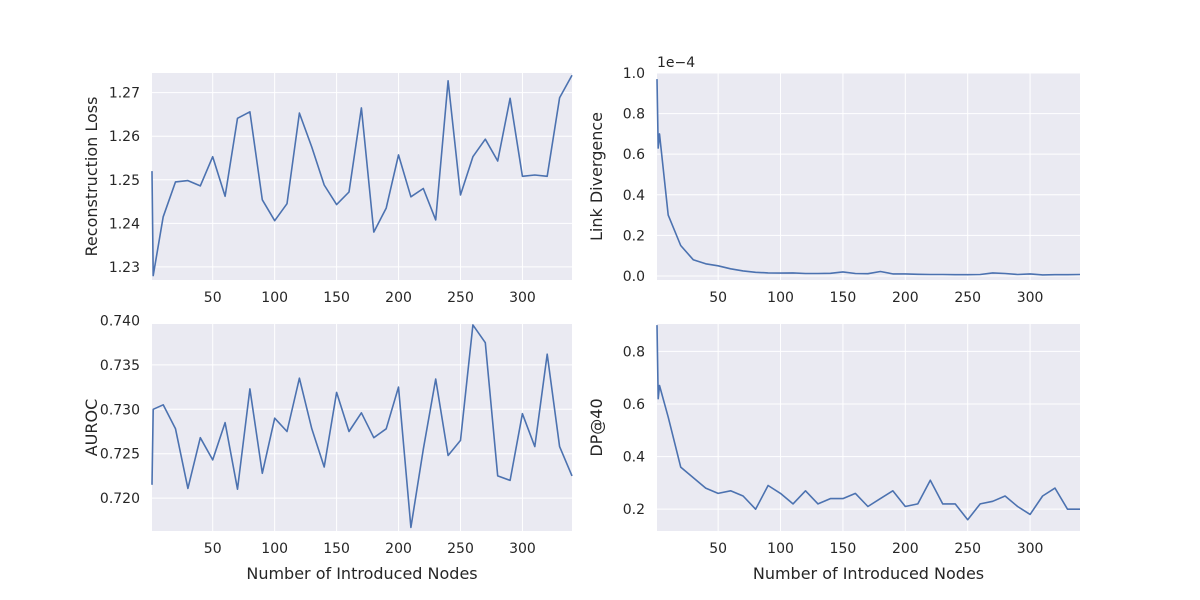 This screenshot has width=1200, height=600. What do you see at coordinates (120, 321) in the screenshot?
I see `y-tick-label: 0.740` at bounding box center [120, 321].